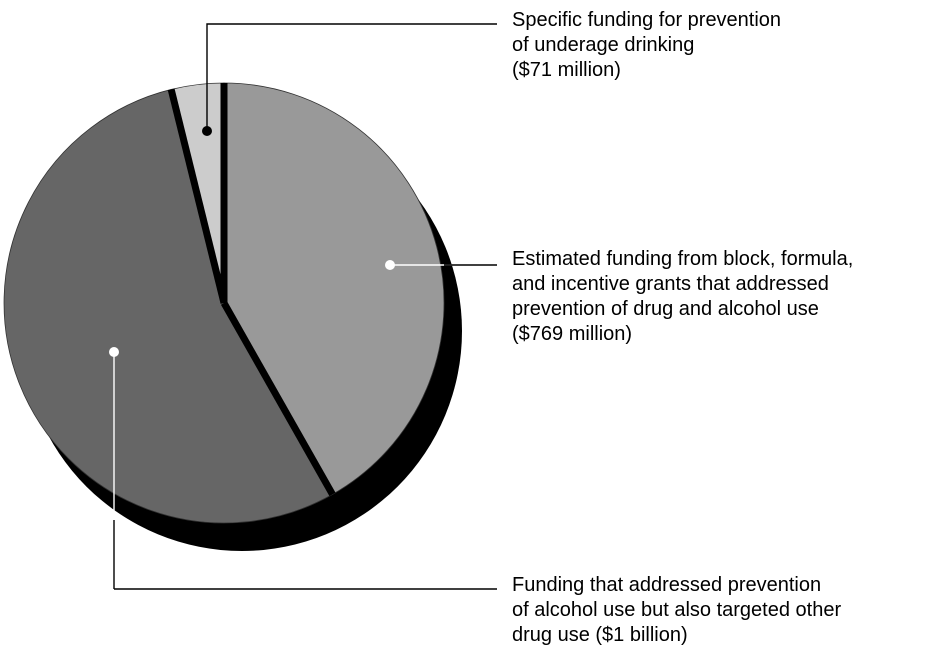 This screenshot has width=933, height=654. Describe the element at coordinates (114, 352) in the screenshot. I see `marker-alcohol-other-drugs` at that location.